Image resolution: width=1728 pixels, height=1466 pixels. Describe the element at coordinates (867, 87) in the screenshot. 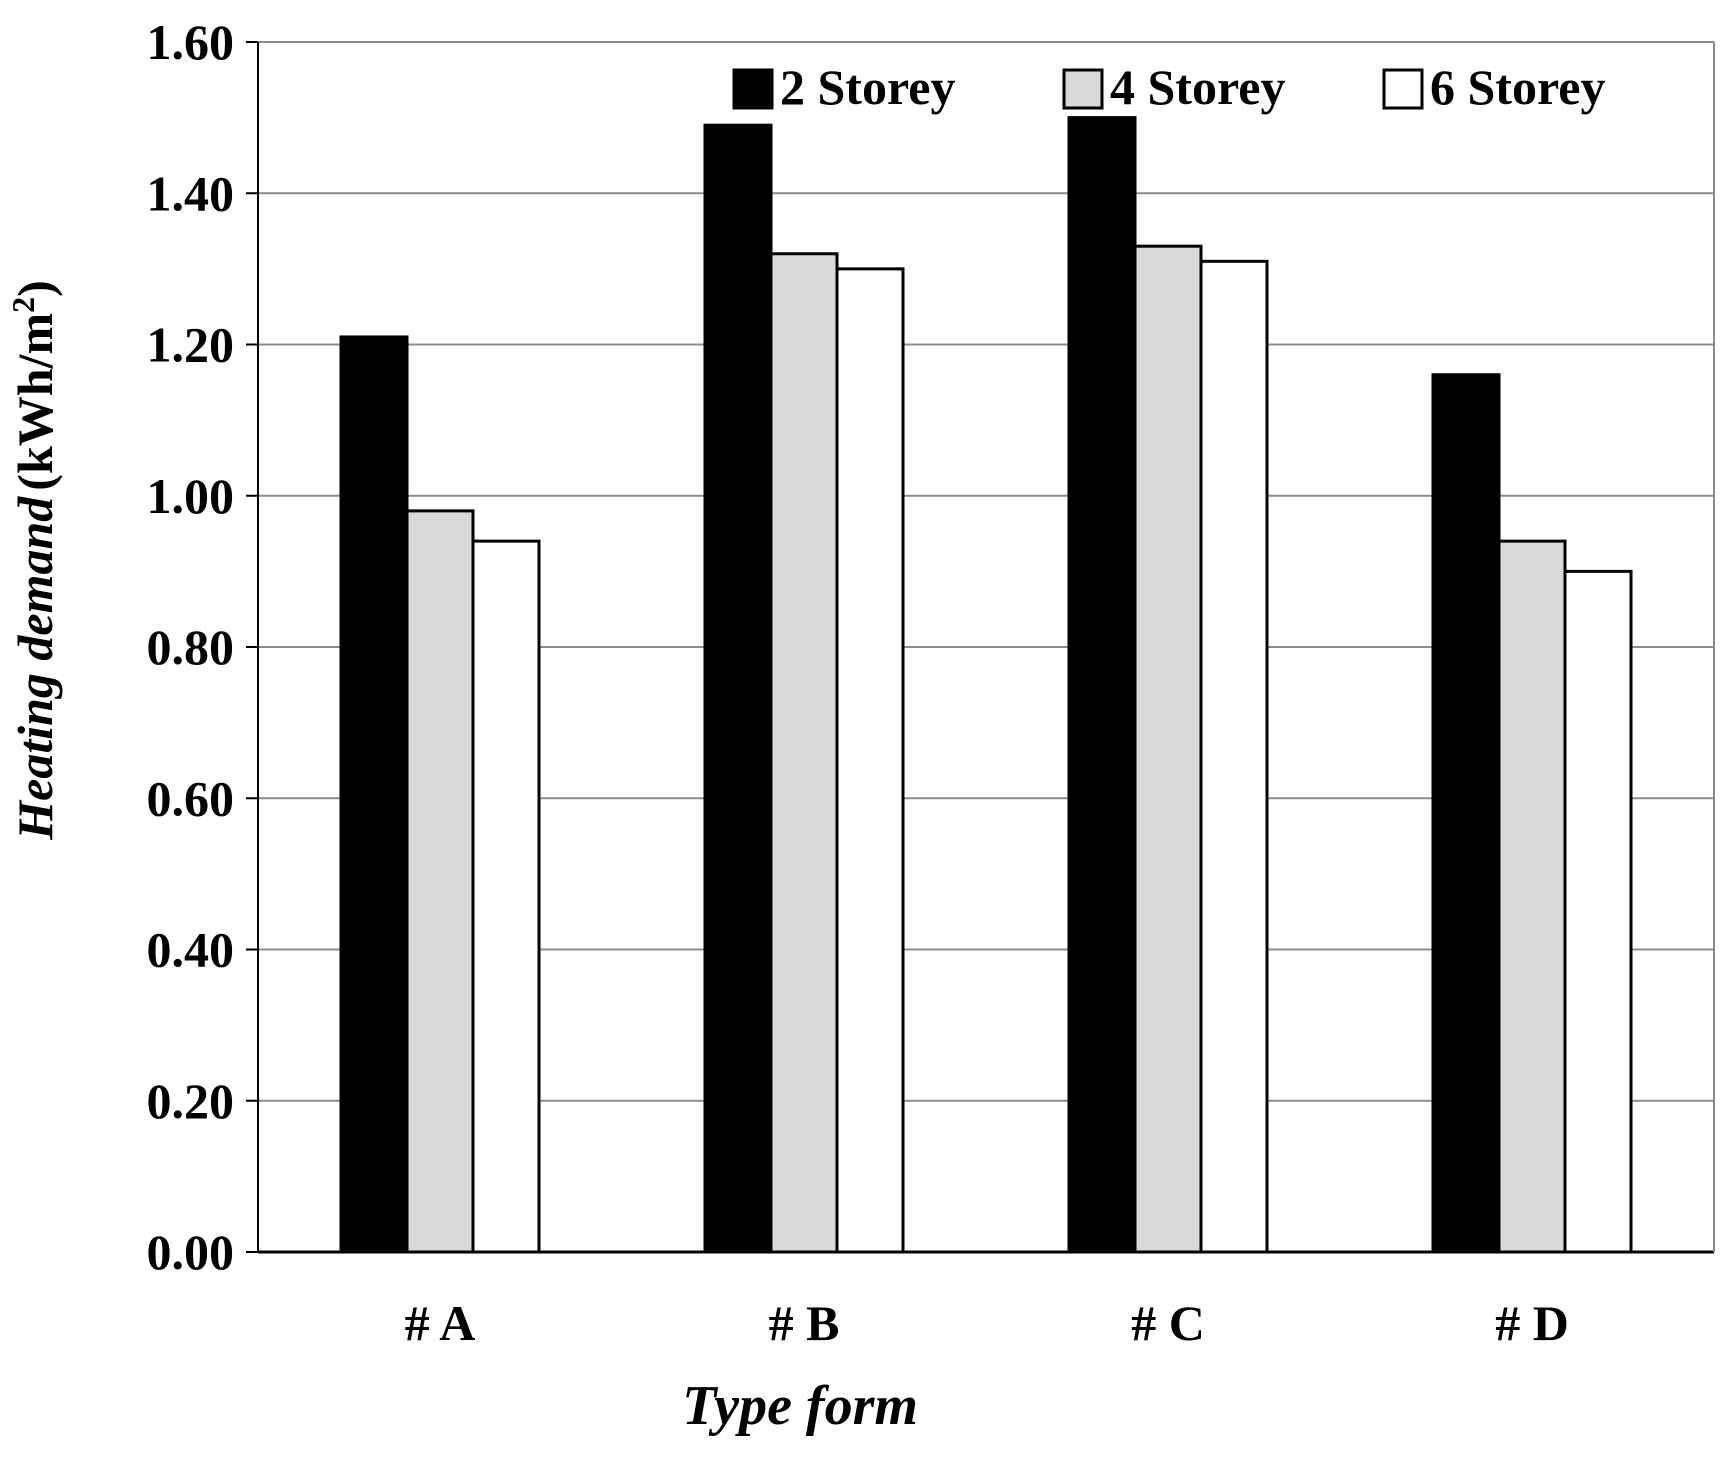

I see `legend-label: 2 Storey` at that location.